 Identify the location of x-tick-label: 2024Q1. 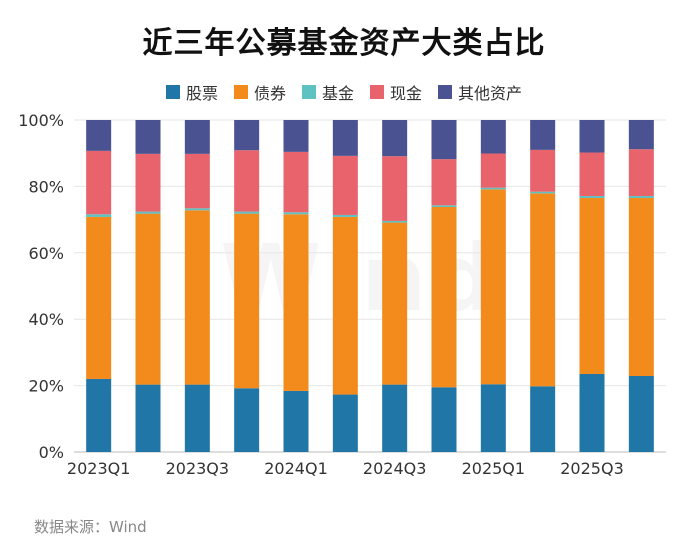
(296, 468).